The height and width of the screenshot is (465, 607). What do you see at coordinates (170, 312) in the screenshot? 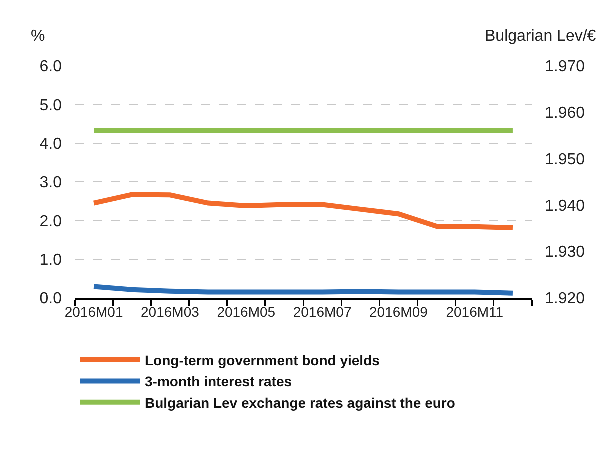
I see `x-tick-label: 2016M03` at bounding box center [170, 312].